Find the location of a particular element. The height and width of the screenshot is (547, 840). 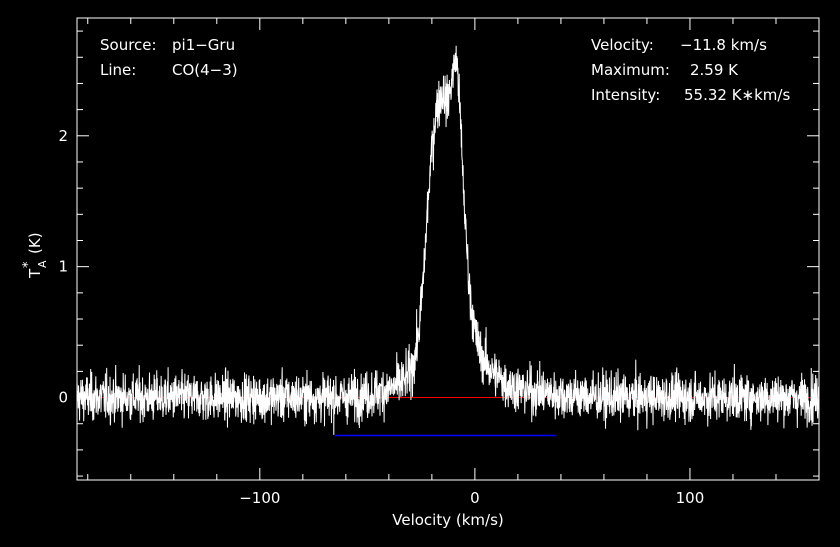

source-label: Source: is located at coordinates (128, 45).